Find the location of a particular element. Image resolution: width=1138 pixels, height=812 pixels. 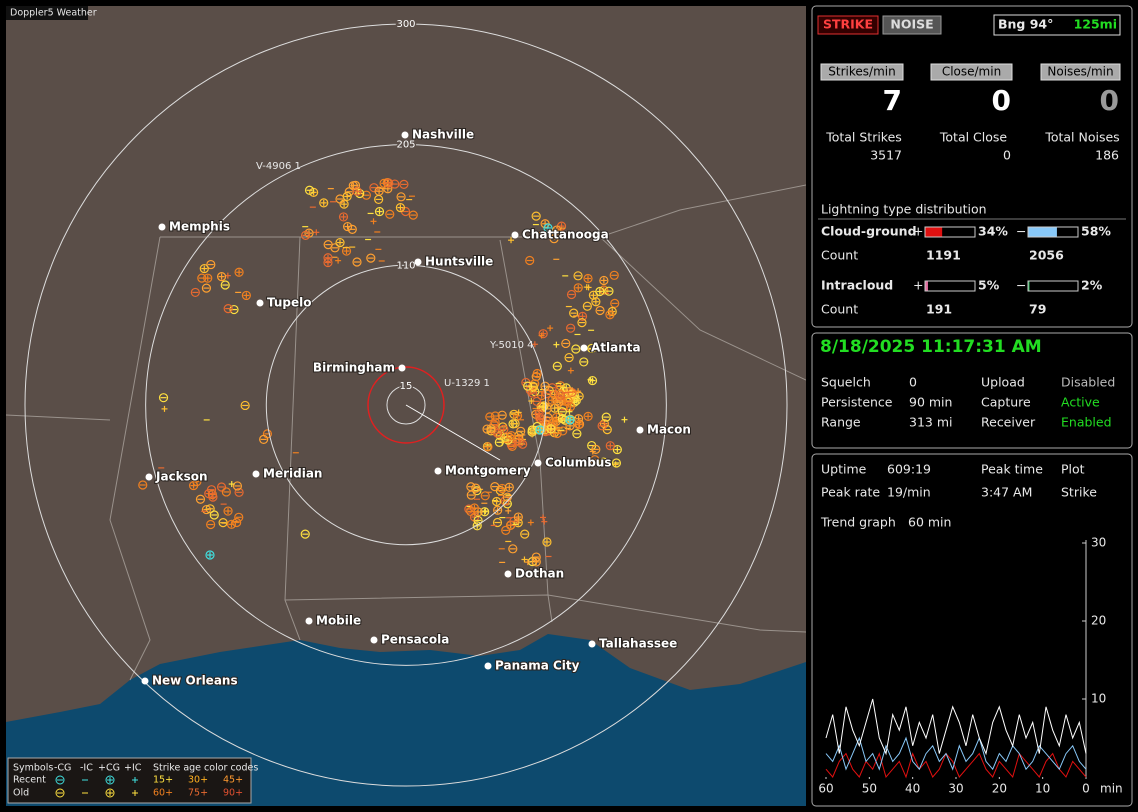

noise-button is located at coordinates (912, 25).